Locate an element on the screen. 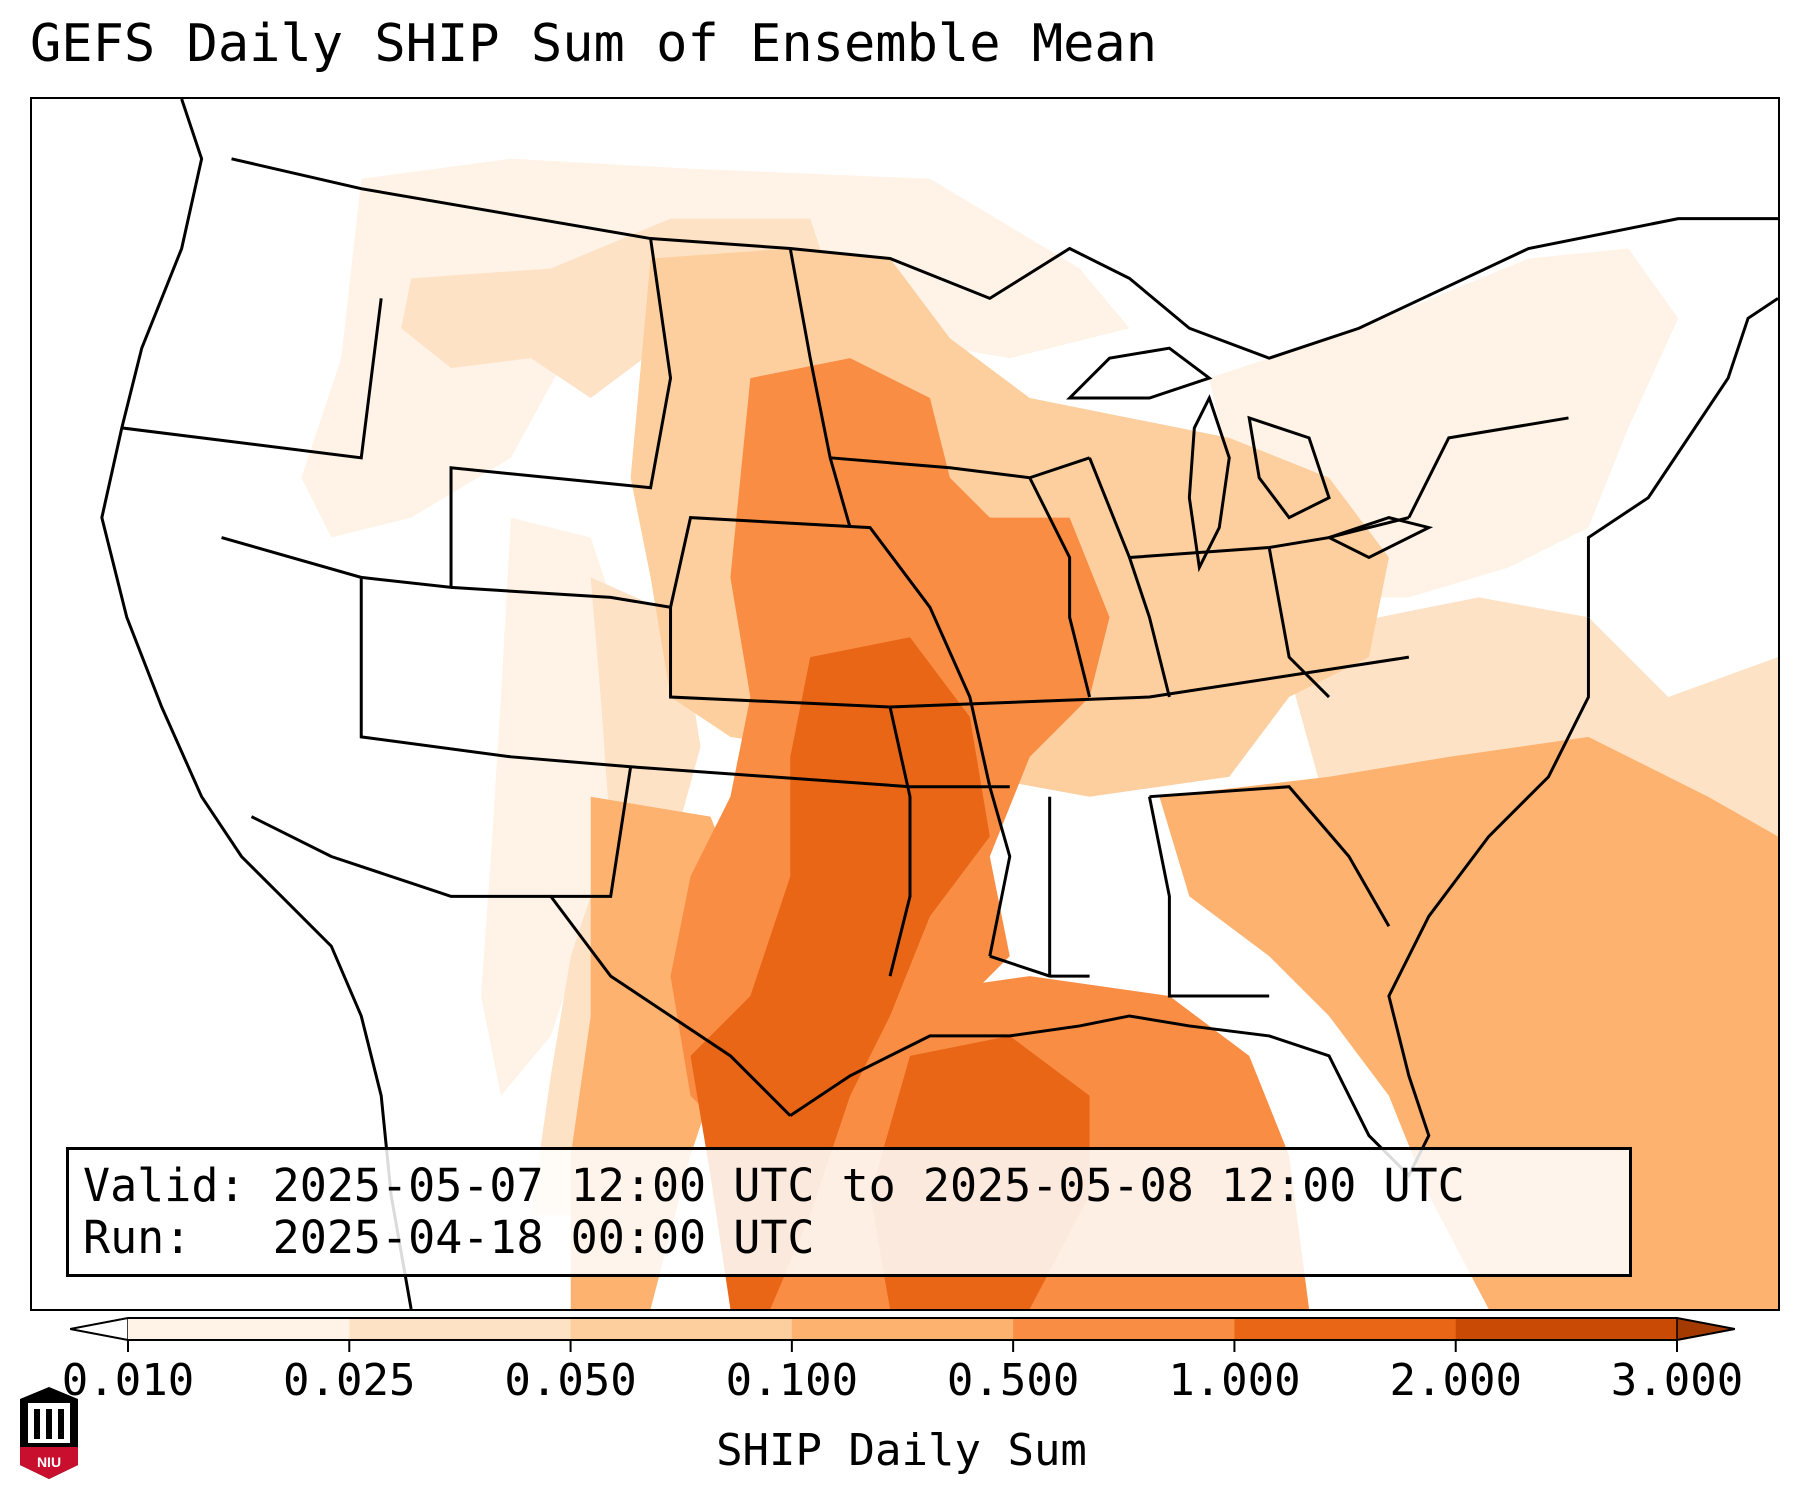  colorbar-tick-label: 0.010 is located at coordinates (128, 1380).